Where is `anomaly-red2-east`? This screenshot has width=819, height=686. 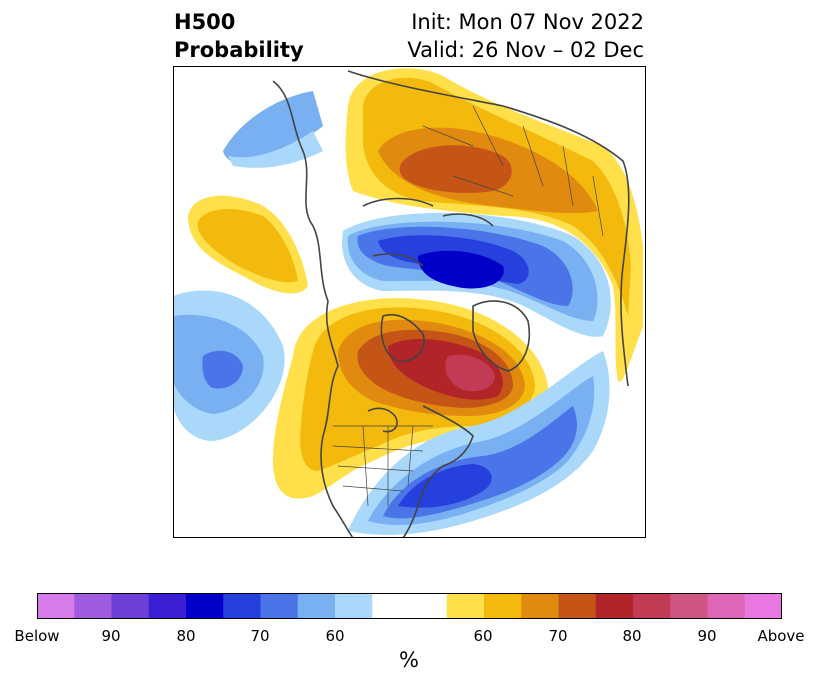 anomaly-red2-east is located at coordinates (470, 373).